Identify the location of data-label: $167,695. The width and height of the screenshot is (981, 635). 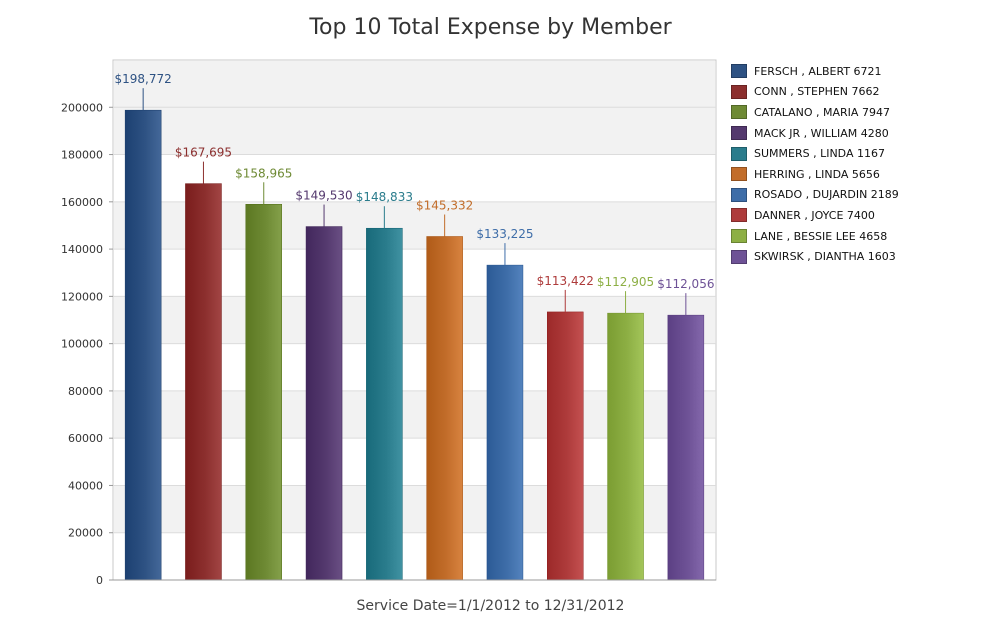
(203, 153).